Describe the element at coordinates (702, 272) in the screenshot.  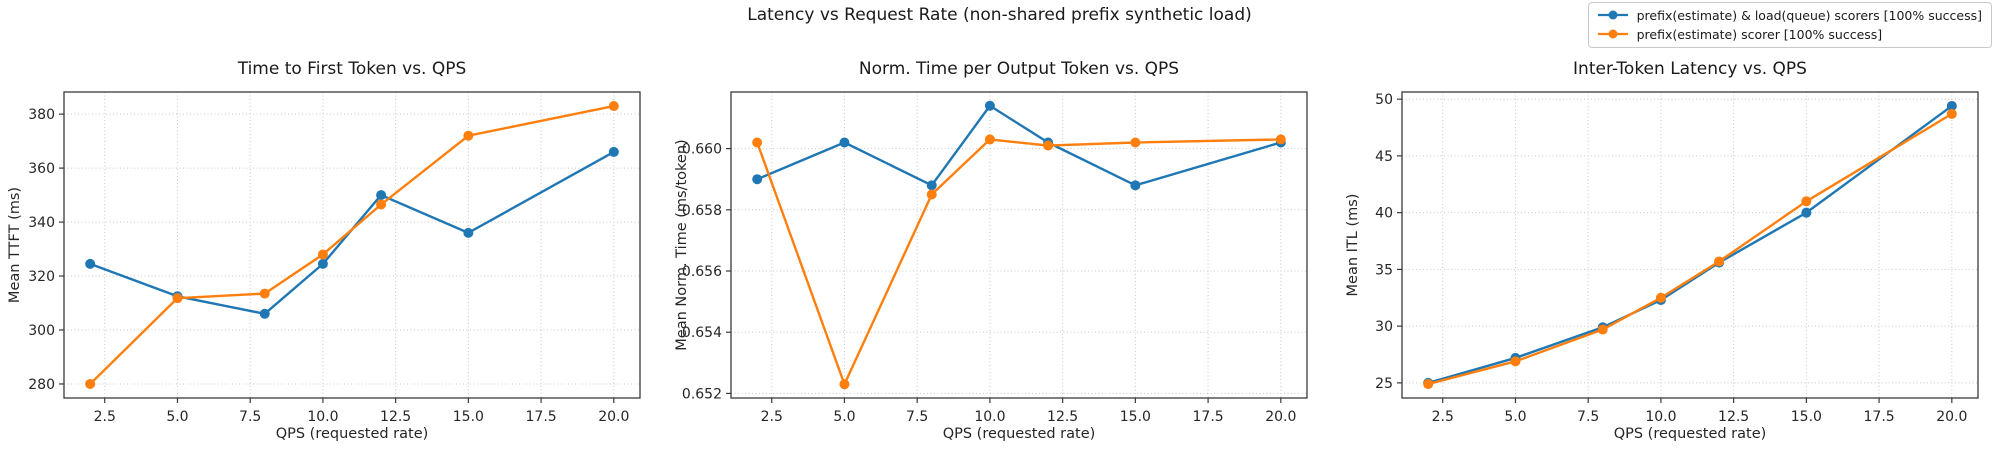
I see `y-tick-label: 0.656` at that location.